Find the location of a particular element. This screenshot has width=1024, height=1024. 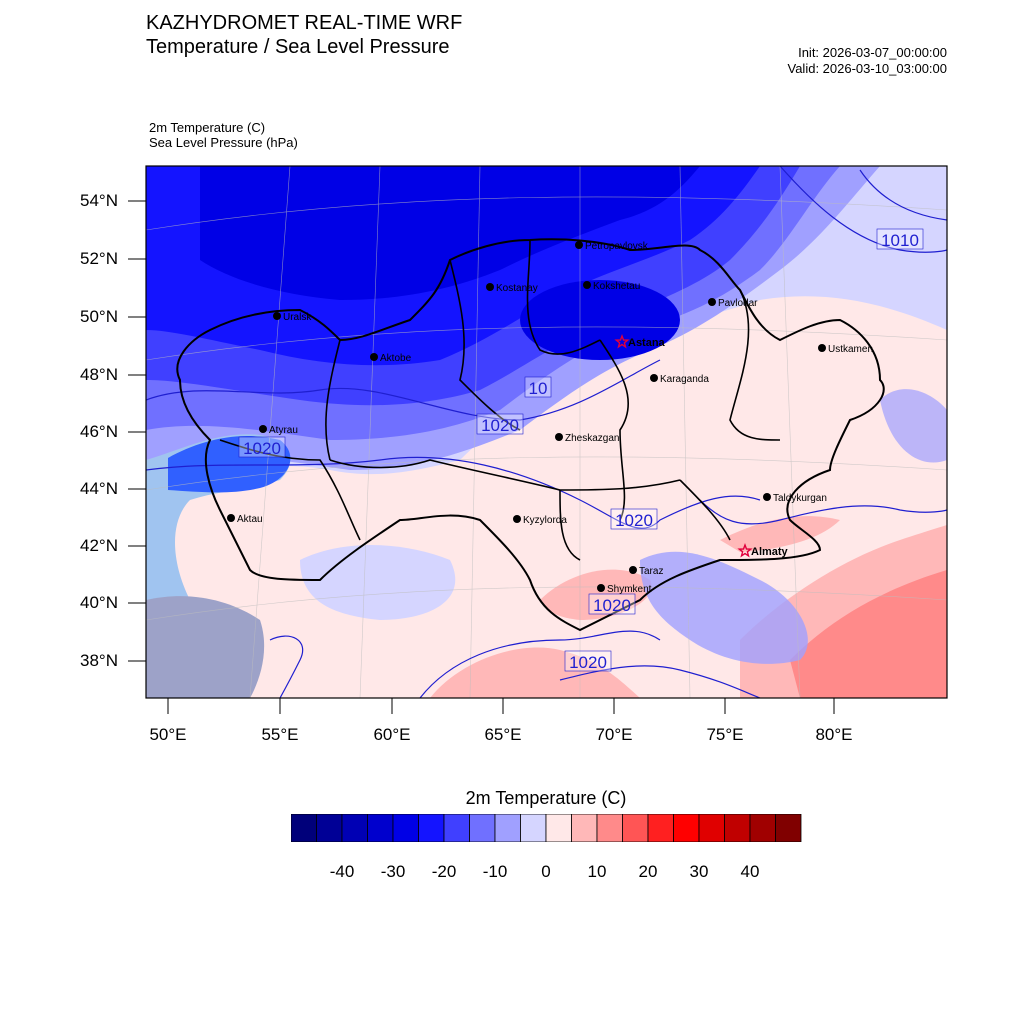

city-label: Aktobe is located at coordinates (396, 358).